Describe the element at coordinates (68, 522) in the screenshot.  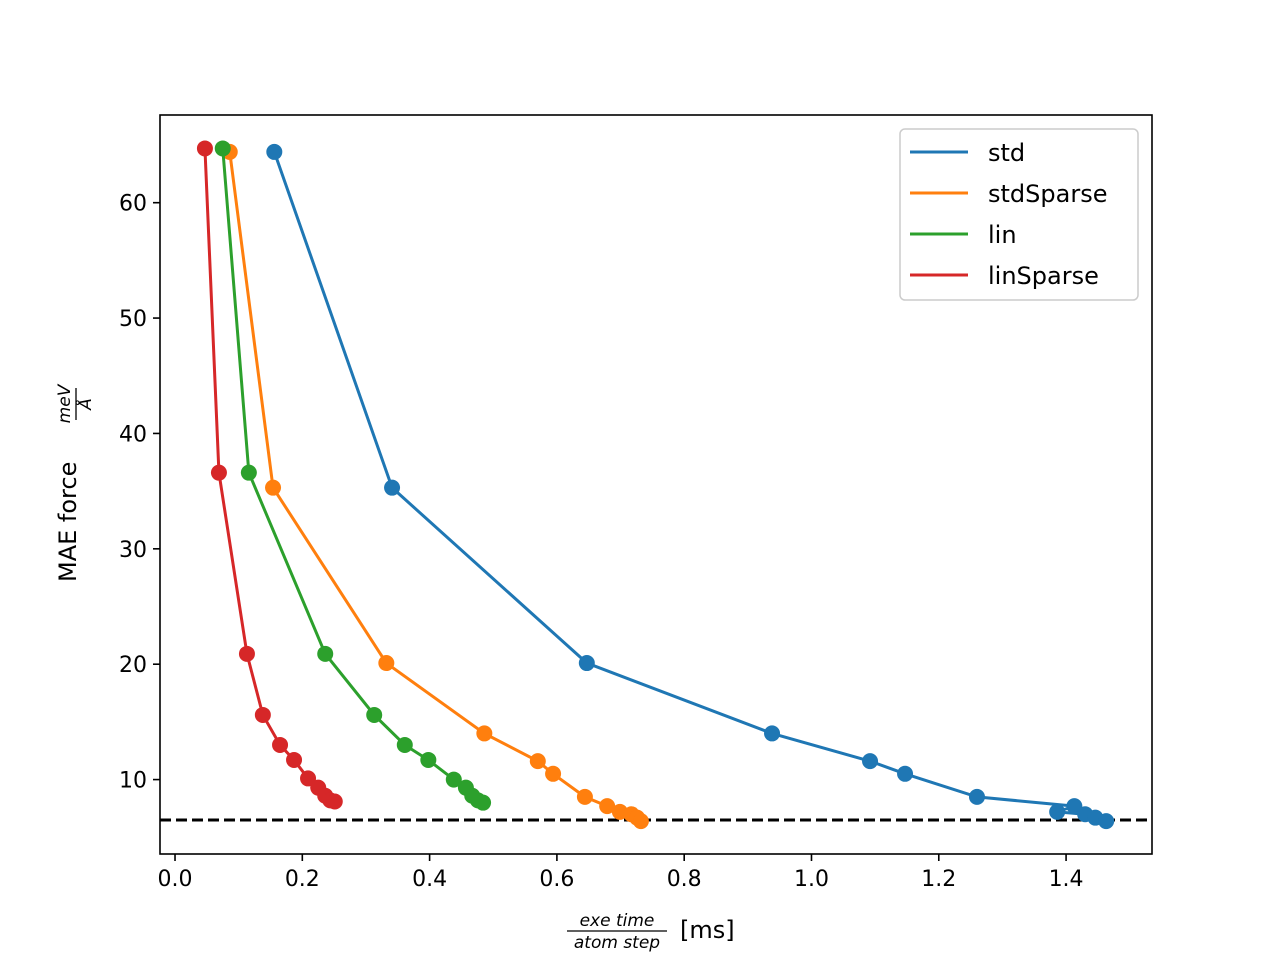
I see `y-label-text: MAE force` at that location.